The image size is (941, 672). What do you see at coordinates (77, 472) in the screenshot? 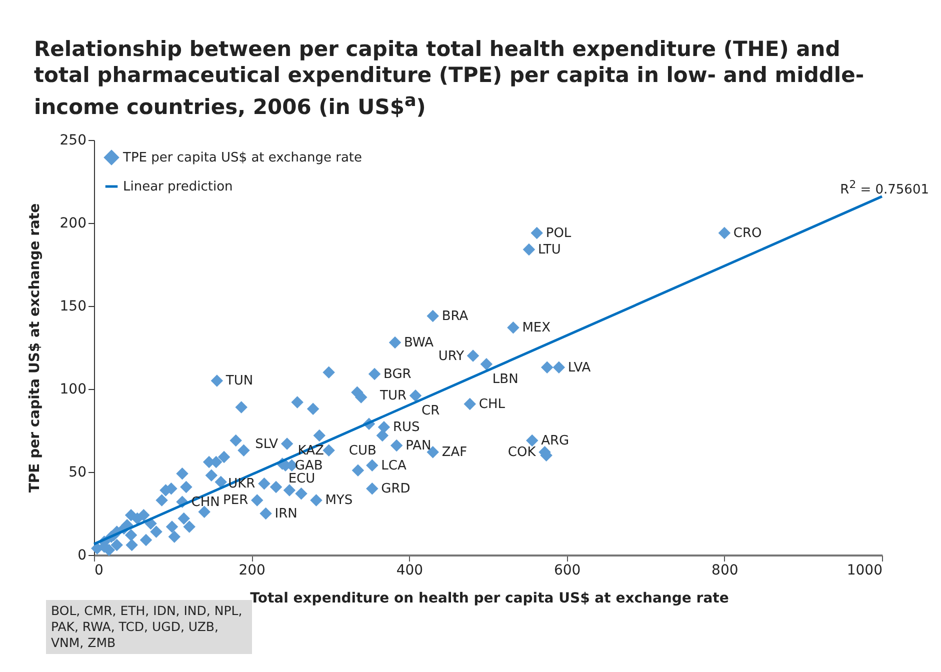
I see `y-tick-label: 50` at bounding box center [77, 472].